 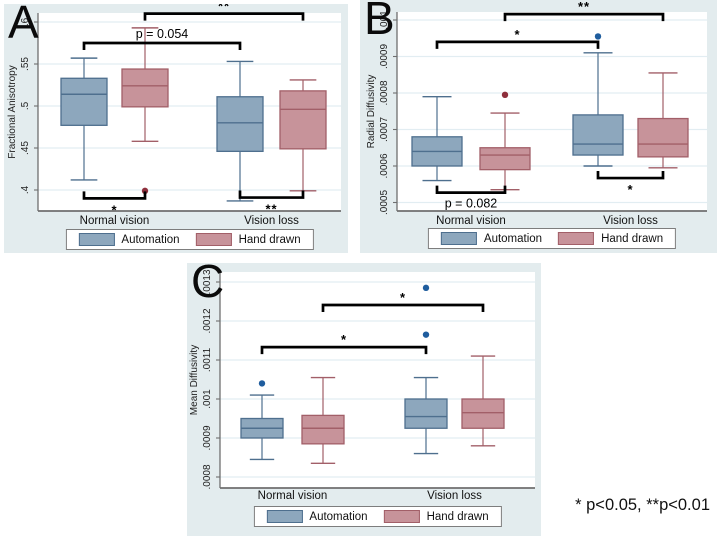 What do you see at coordinates (25, 105) in the screenshot?
I see `y-tick-label: .5` at bounding box center [25, 105].